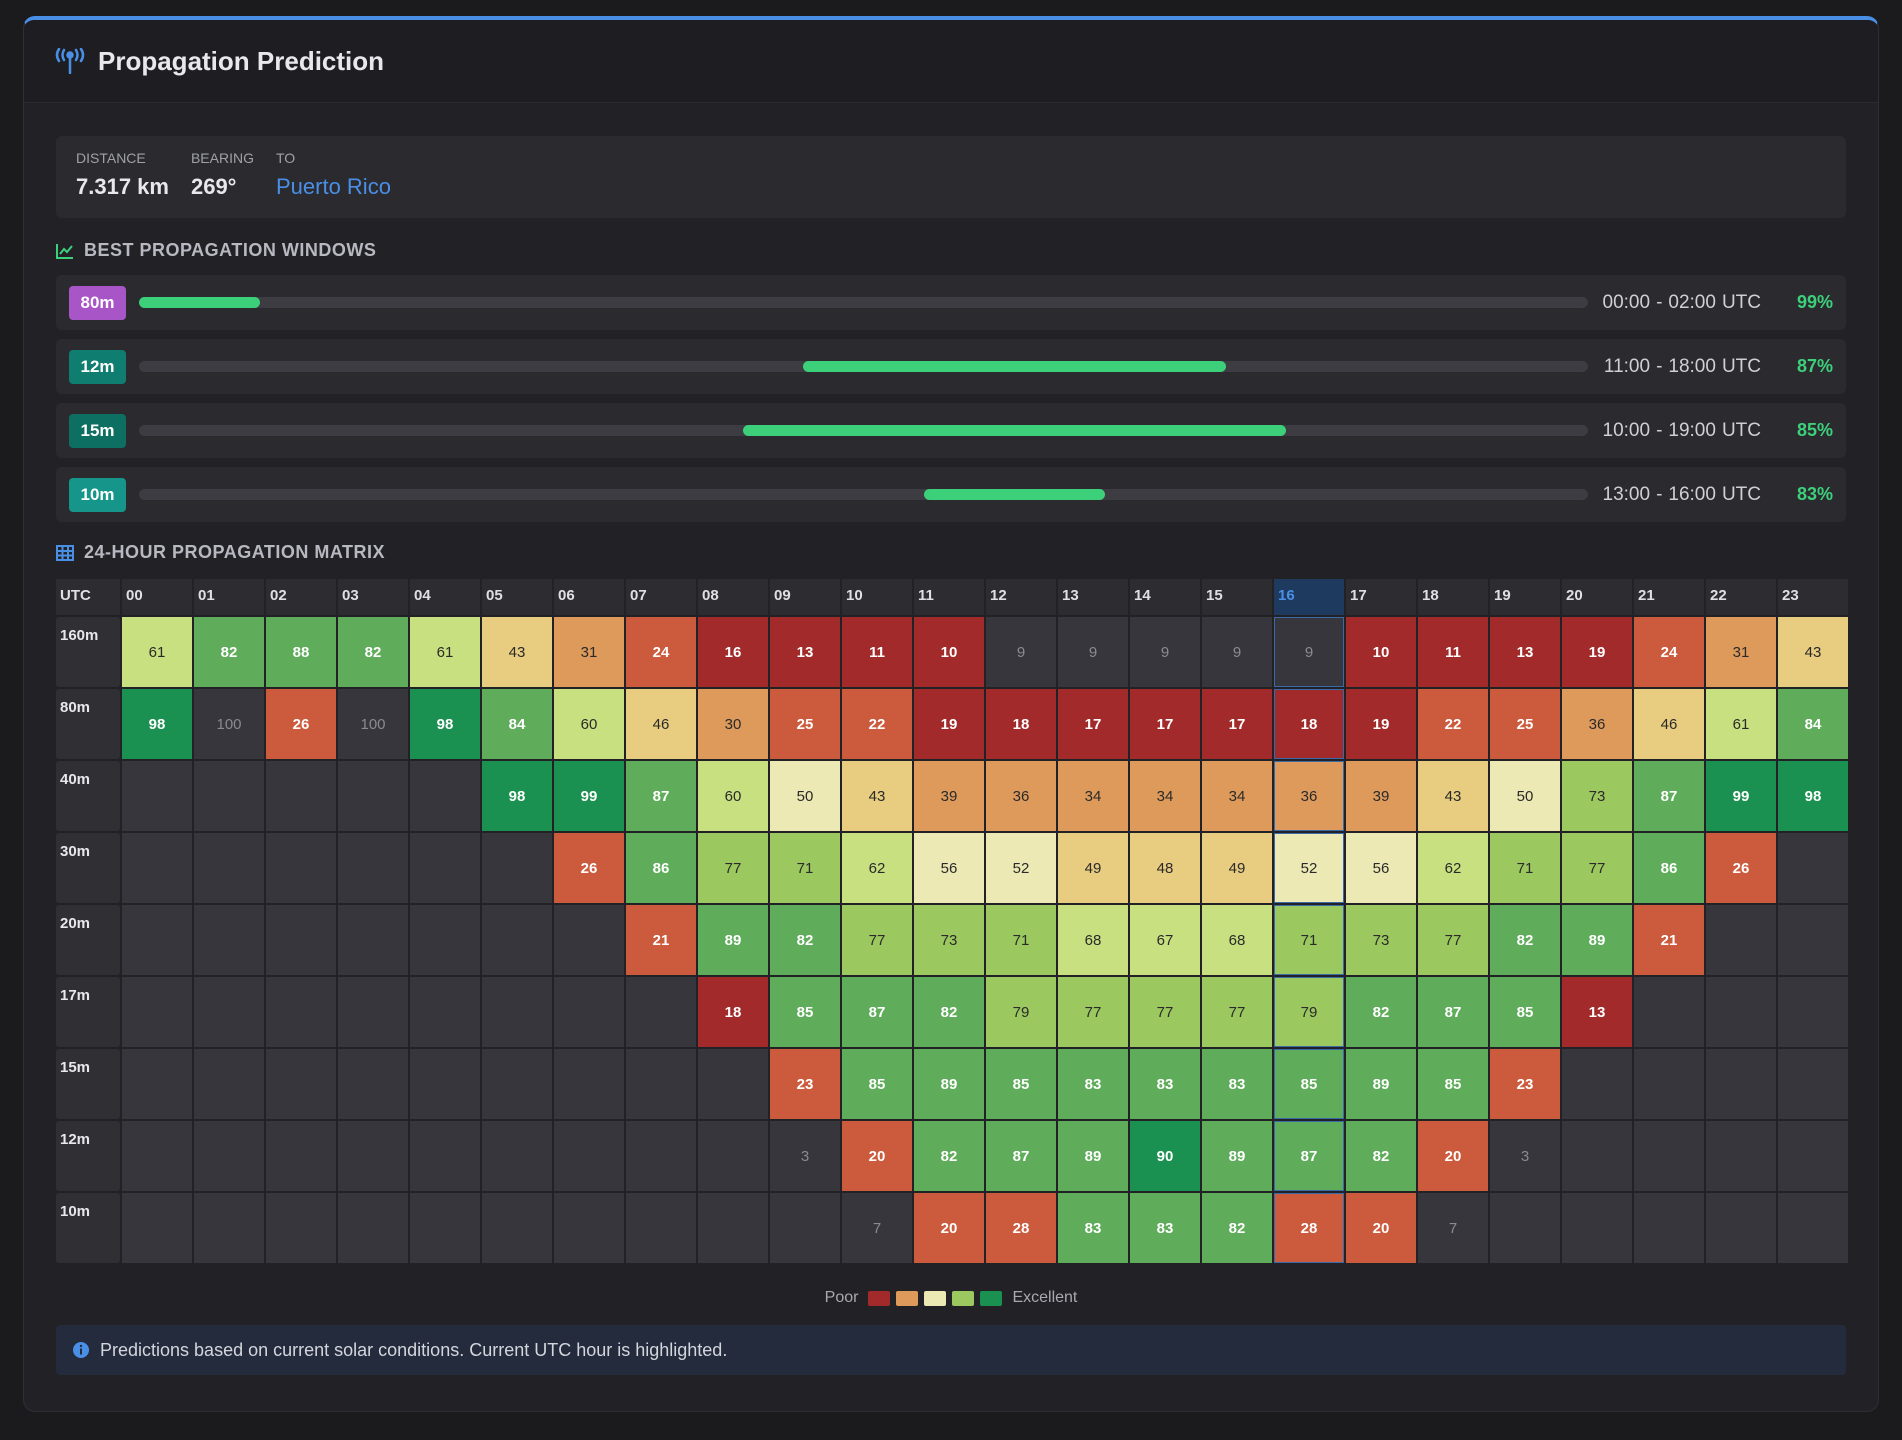  I want to click on window-percent: 83%, so click(1814, 494).